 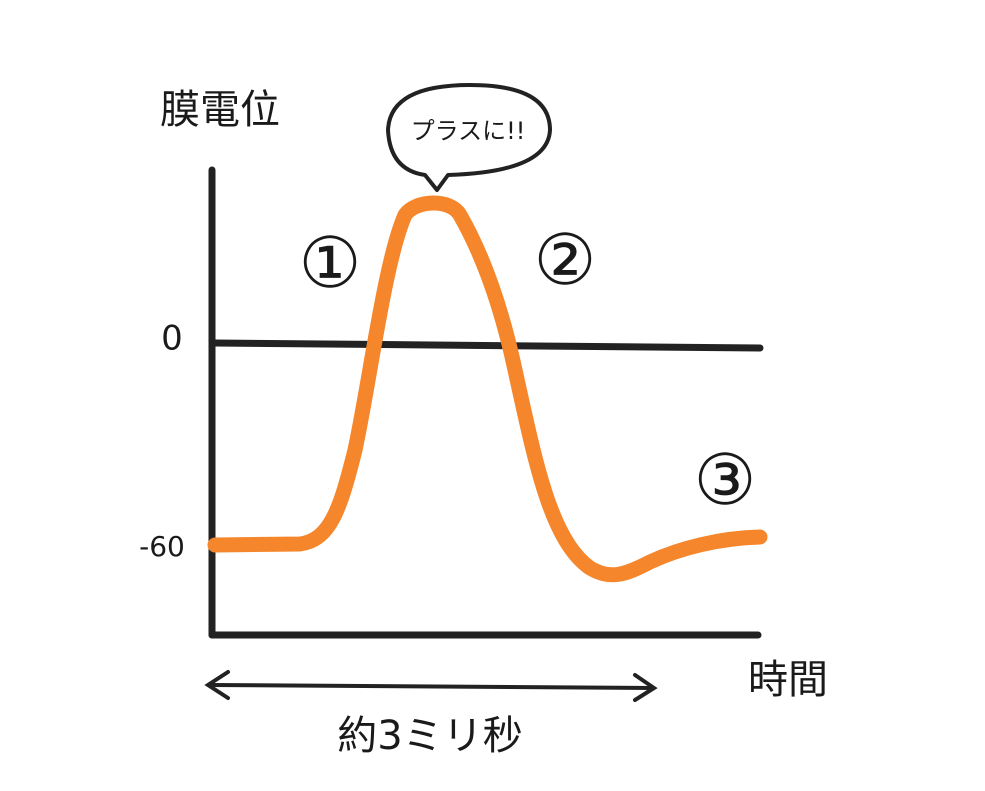 I want to click on arrow-line, so click(x=431, y=686).